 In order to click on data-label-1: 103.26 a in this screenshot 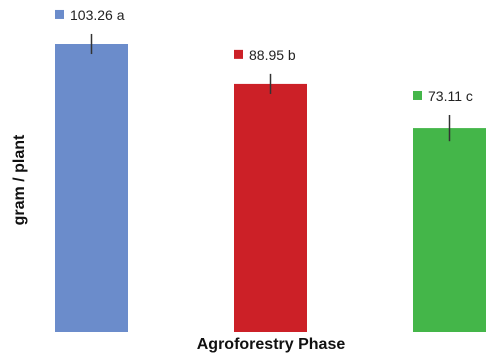, I will do `click(97, 15)`.